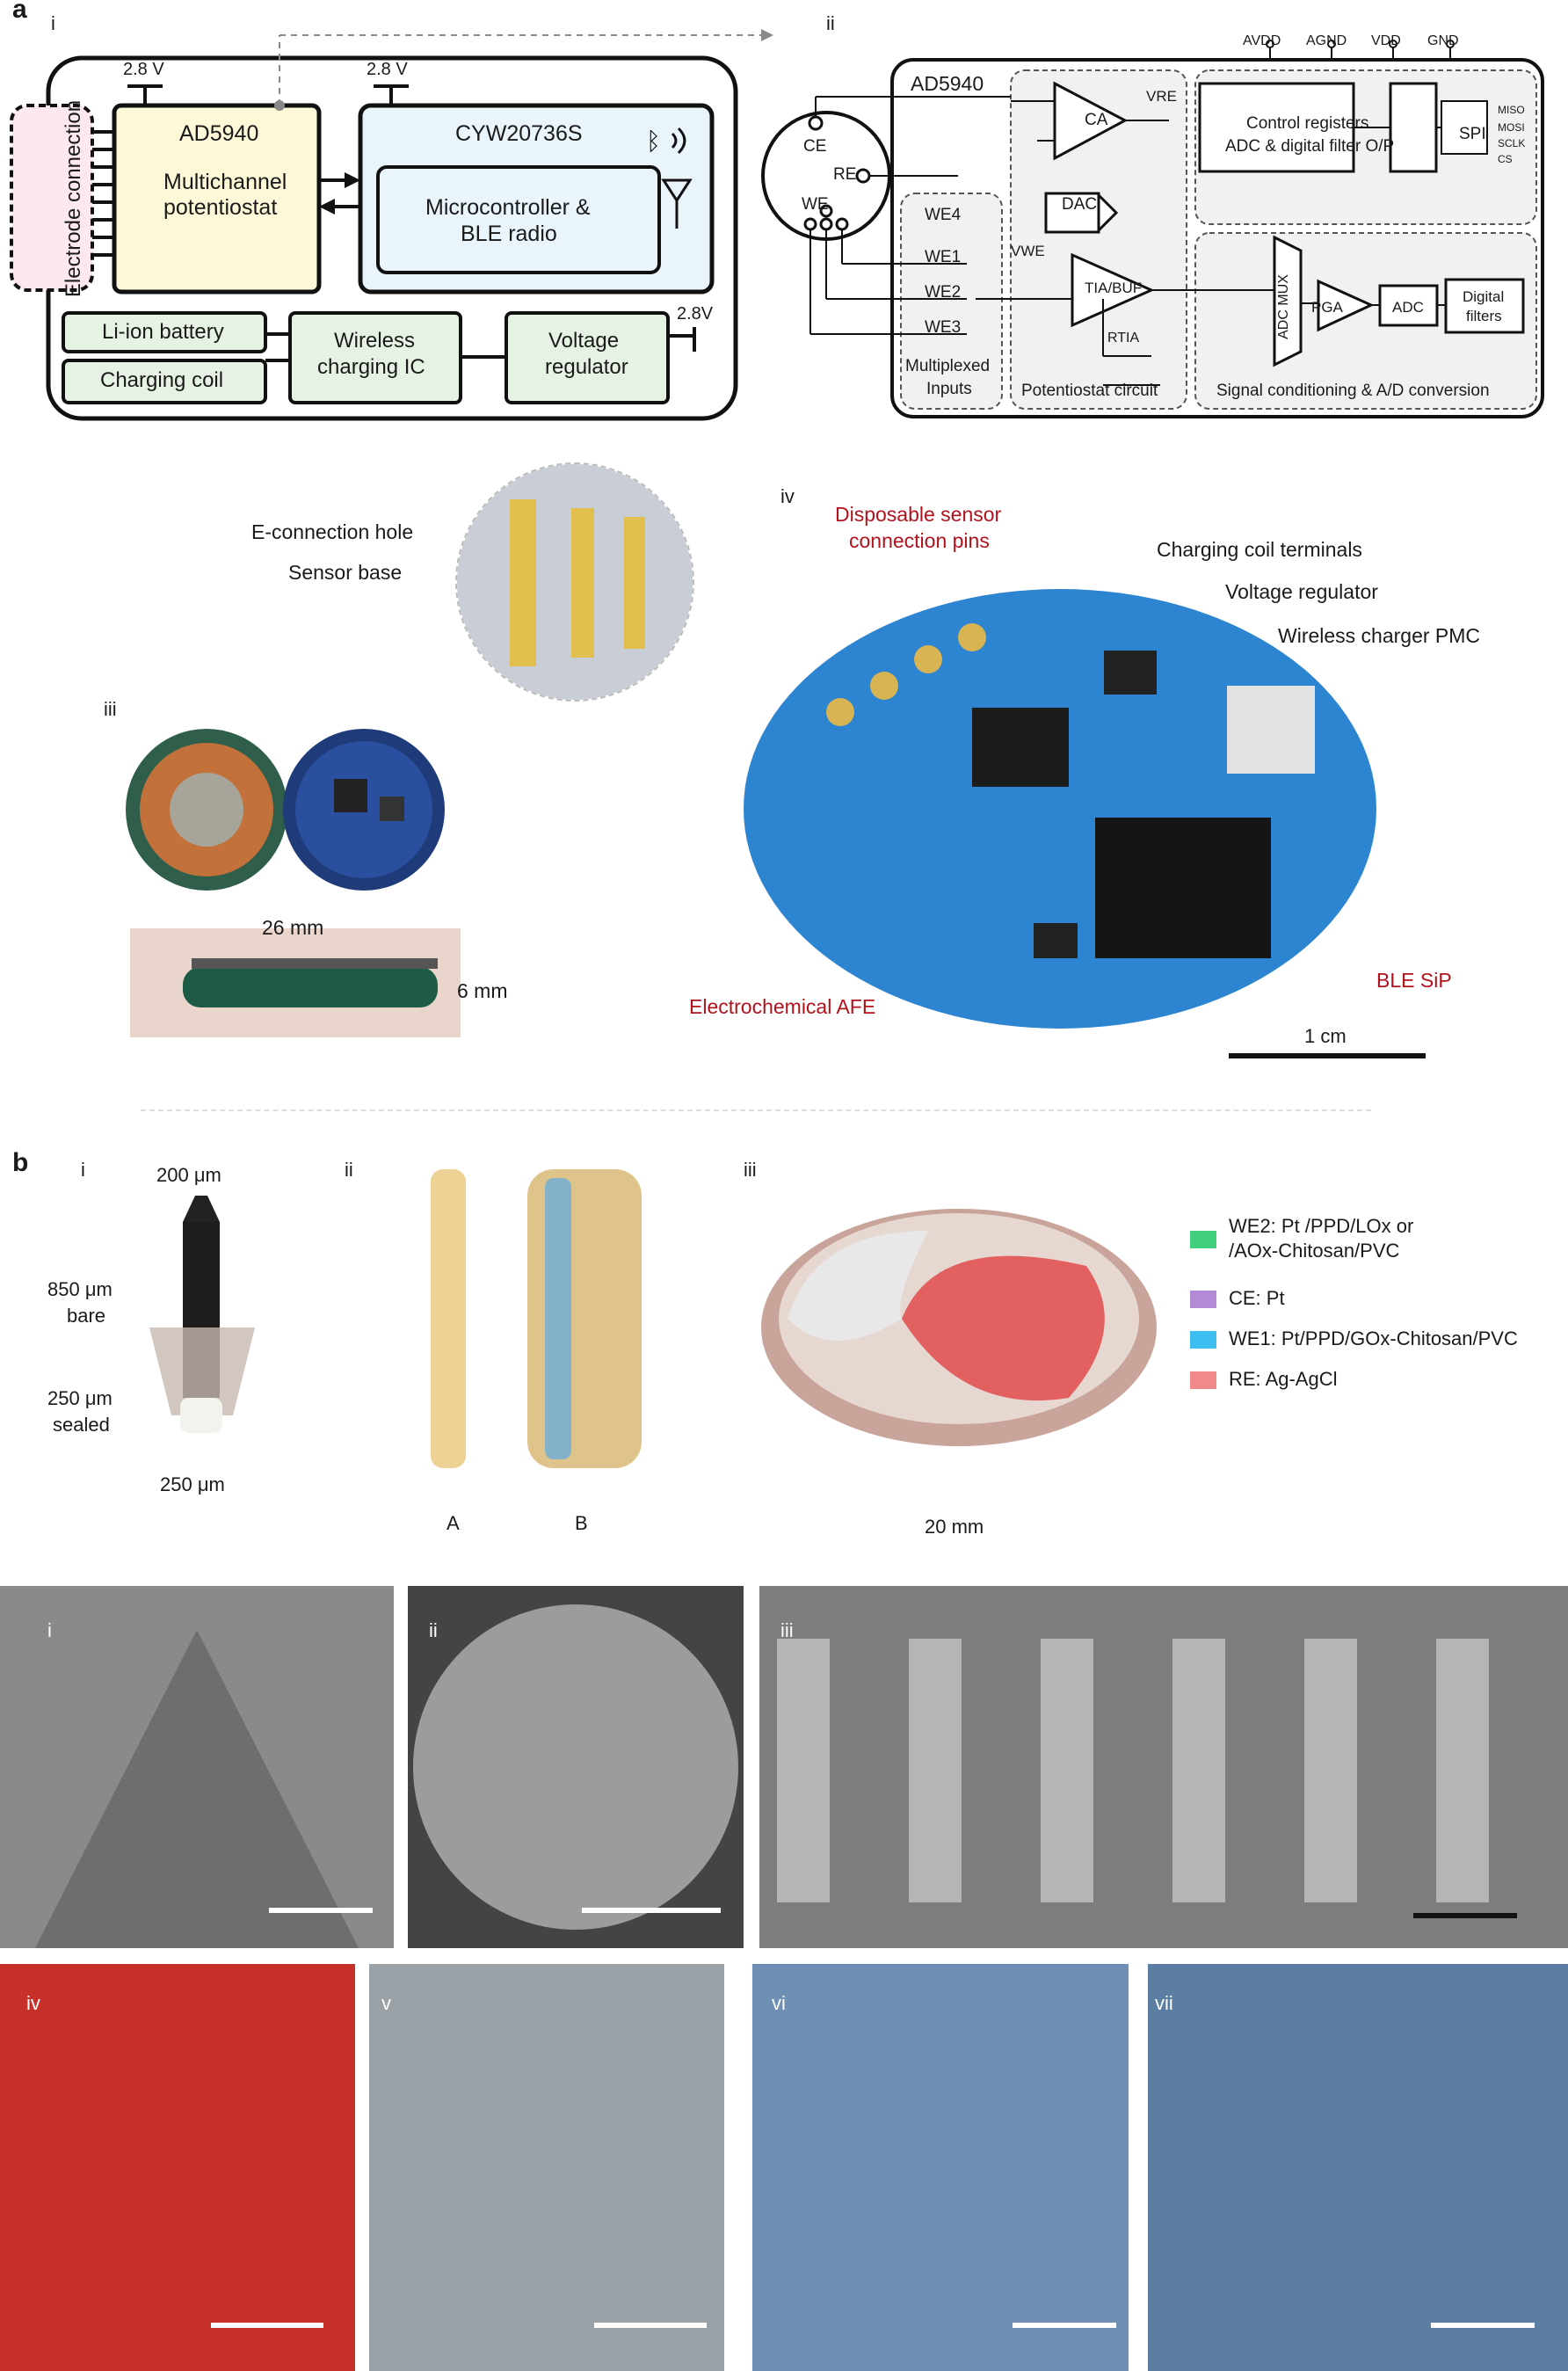  Describe the element at coordinates (391, 225) in the screenshot. I see `block-diagram: ᛒ` at that location.